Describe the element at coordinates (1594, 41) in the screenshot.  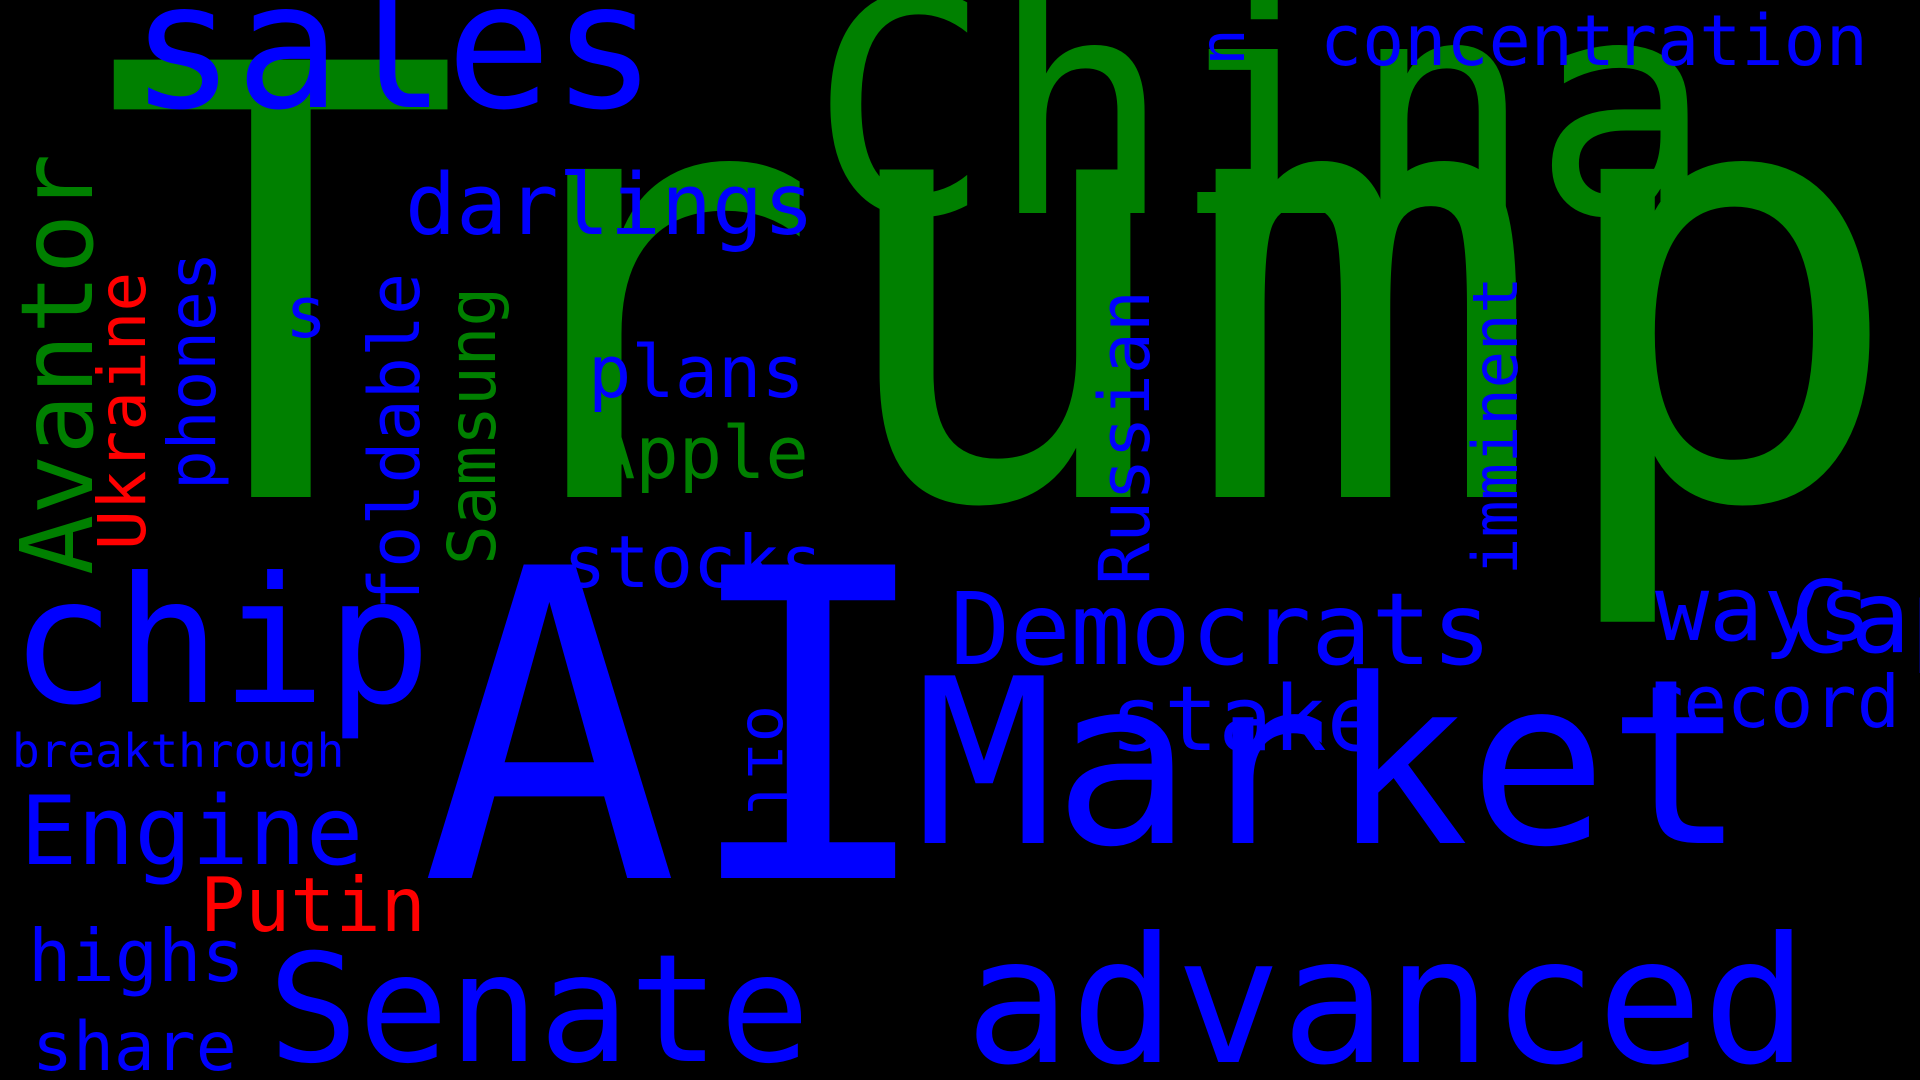
I see `word-concentration: concentration` at that location.